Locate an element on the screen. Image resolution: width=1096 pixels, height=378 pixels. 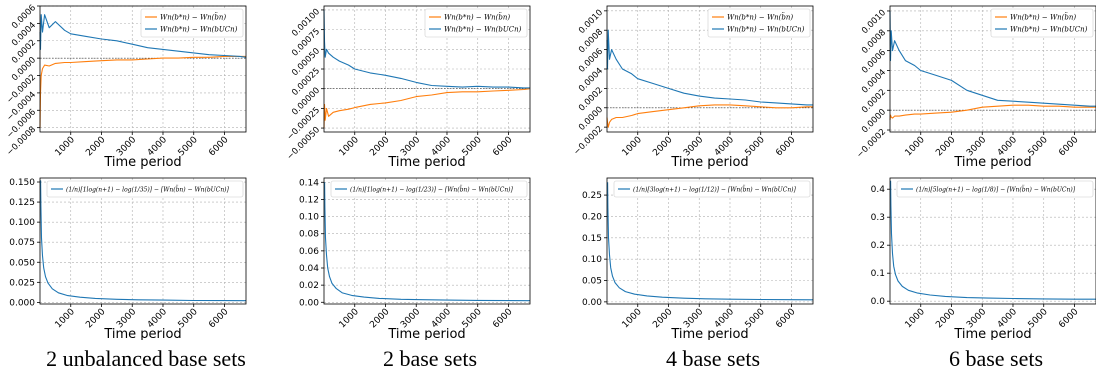
caption-set-1: 2 unbalanced base sets is located at coordinates (146, 358).